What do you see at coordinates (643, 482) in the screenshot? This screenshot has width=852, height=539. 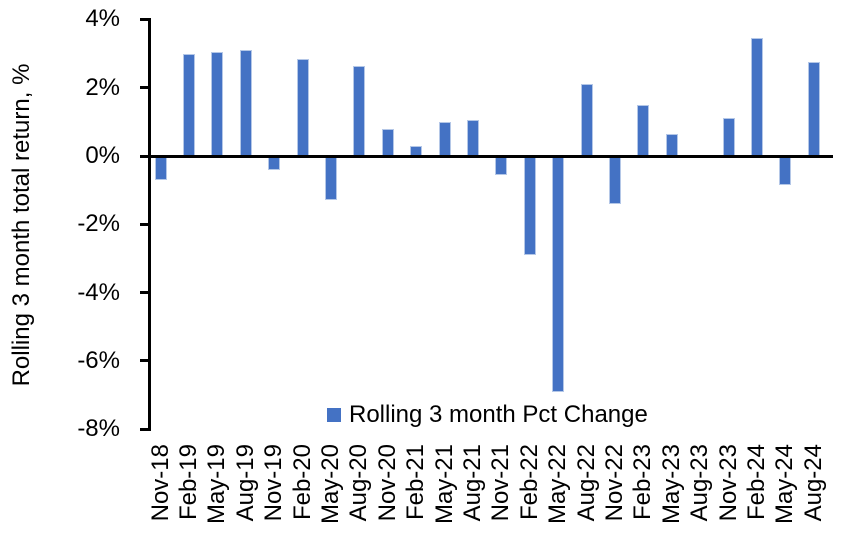 I see `x-tick-label: Feb-23` at bounding box center [643, 482].